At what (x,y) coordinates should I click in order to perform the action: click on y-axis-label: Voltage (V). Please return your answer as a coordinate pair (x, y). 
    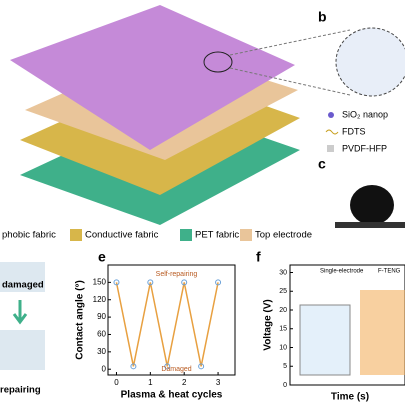
    Looking at the image, I should click on (268, 324).